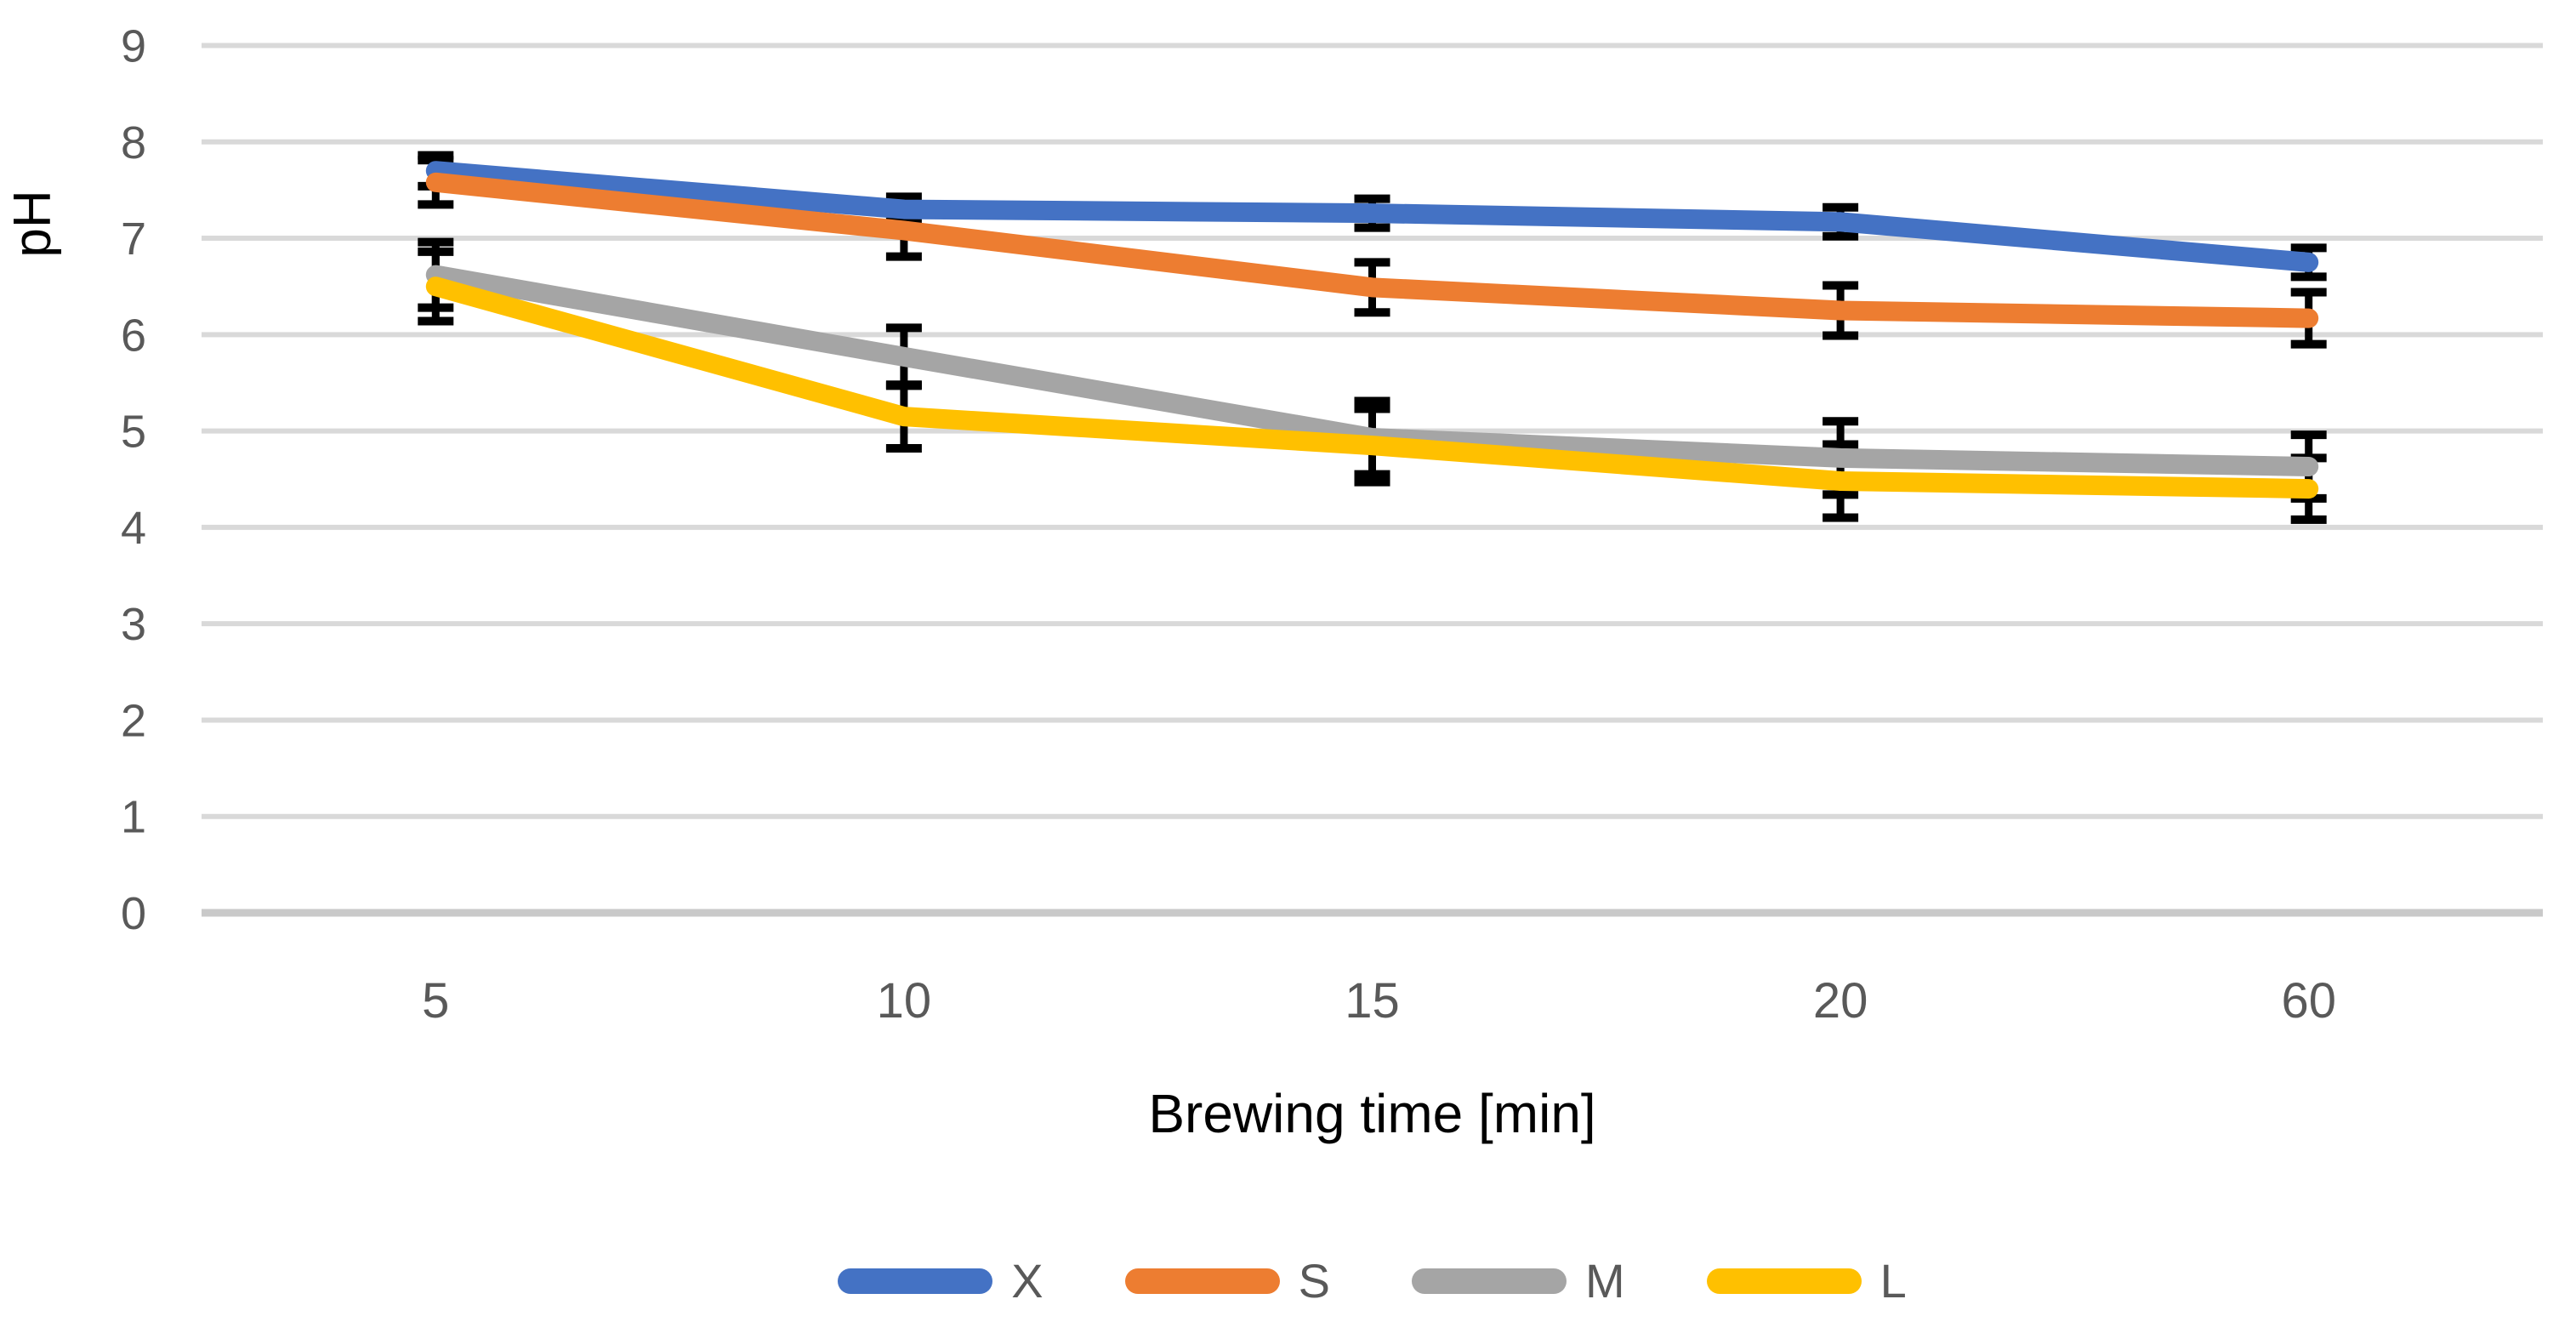 Image resolution: width=2576 pixels, height=1322 pixels. Describe the element at coordinates (133, 624) in the screenshot. I see `y-tick-label: 3` at that location.